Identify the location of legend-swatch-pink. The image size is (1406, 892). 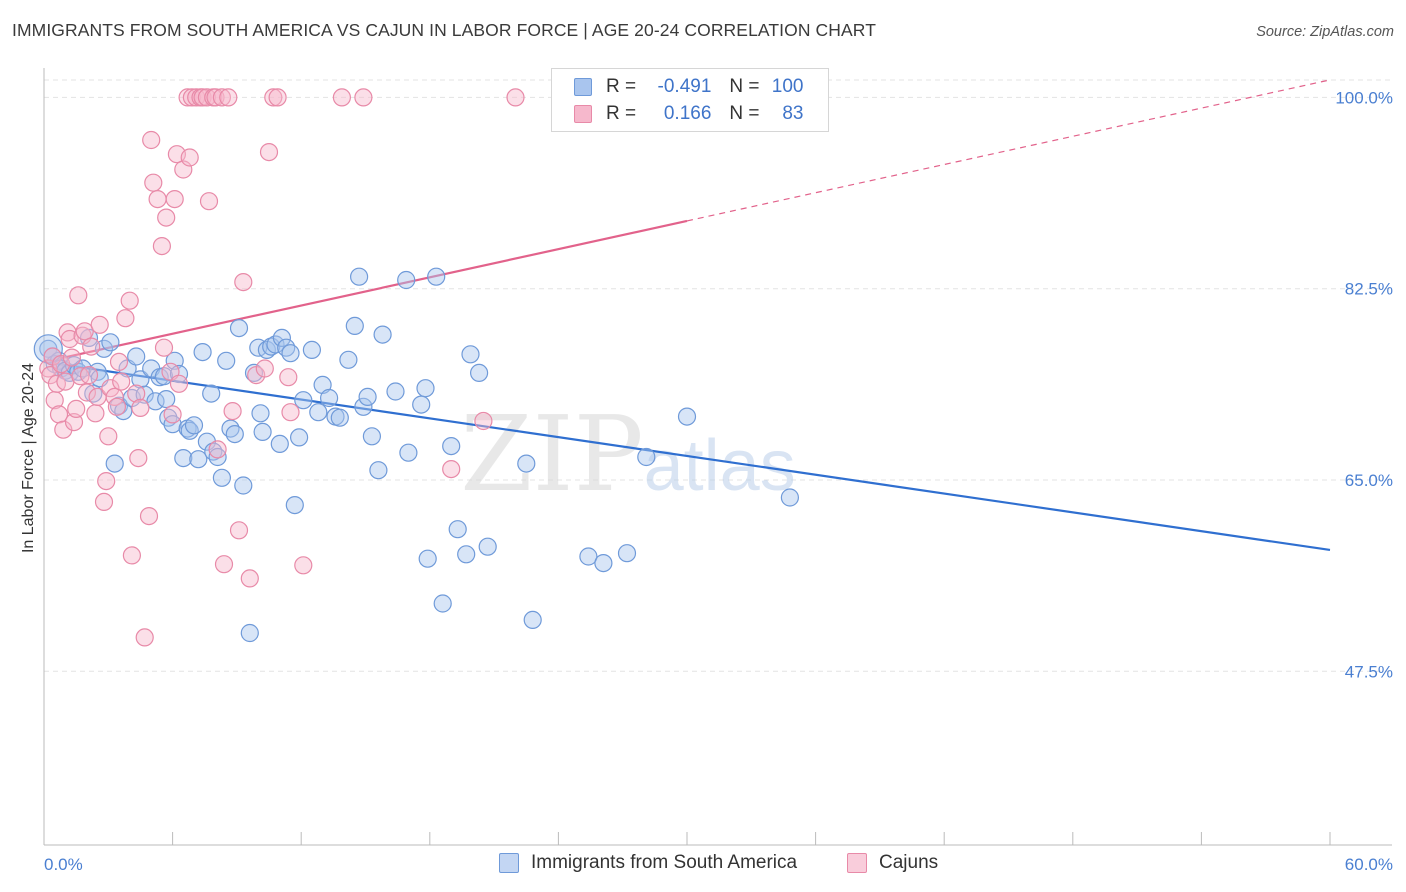
(583, 114).